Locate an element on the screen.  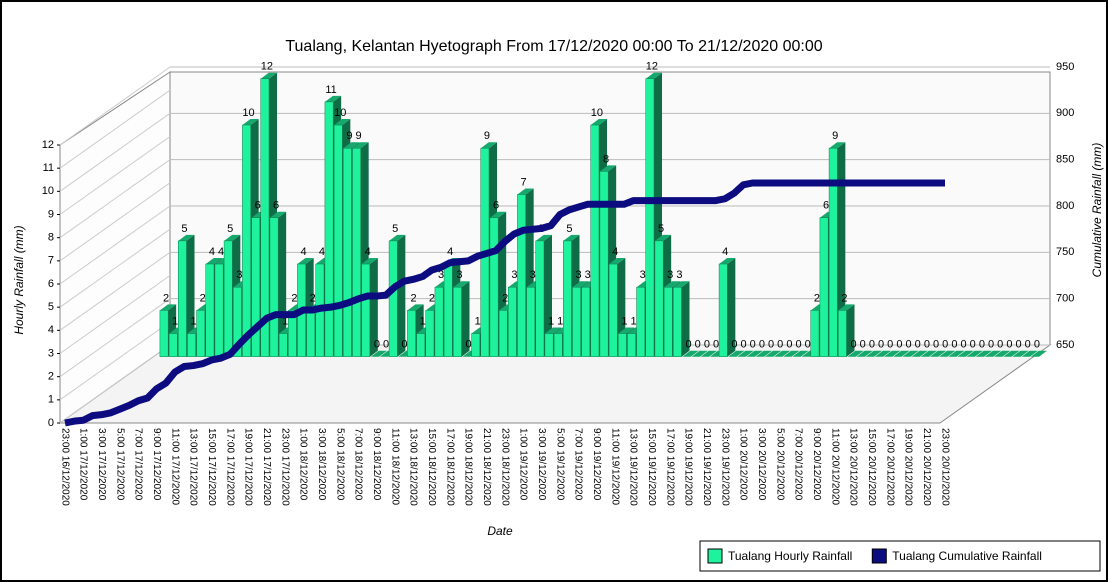
y2-tick-label: 850 is located at coordinates (1065, 160).